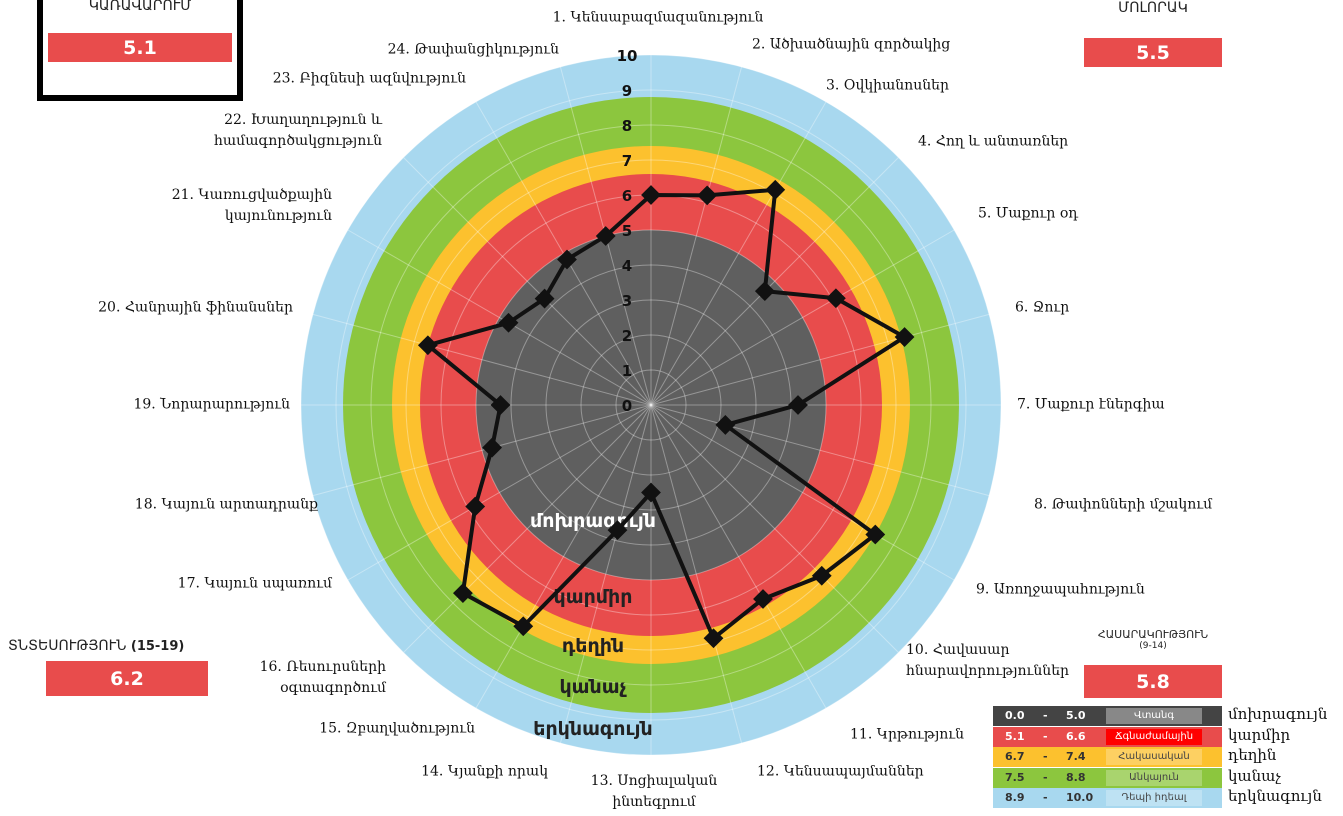 The height and width of the screenshot is (816, 1343). What do you see at coordinates (1015, 797) in the screenshot?
I see `legend-from: 8.9` at bounding box center [1015, 797].